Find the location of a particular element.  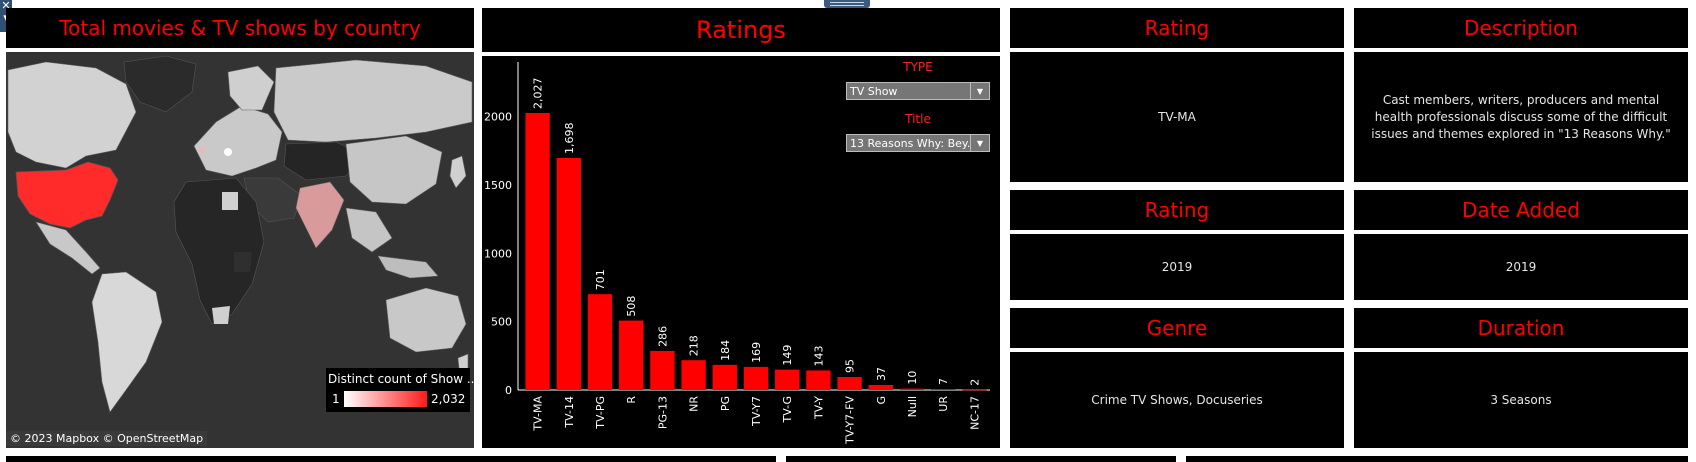

bar-value-label: 7 is located at coordinates (943, 381).